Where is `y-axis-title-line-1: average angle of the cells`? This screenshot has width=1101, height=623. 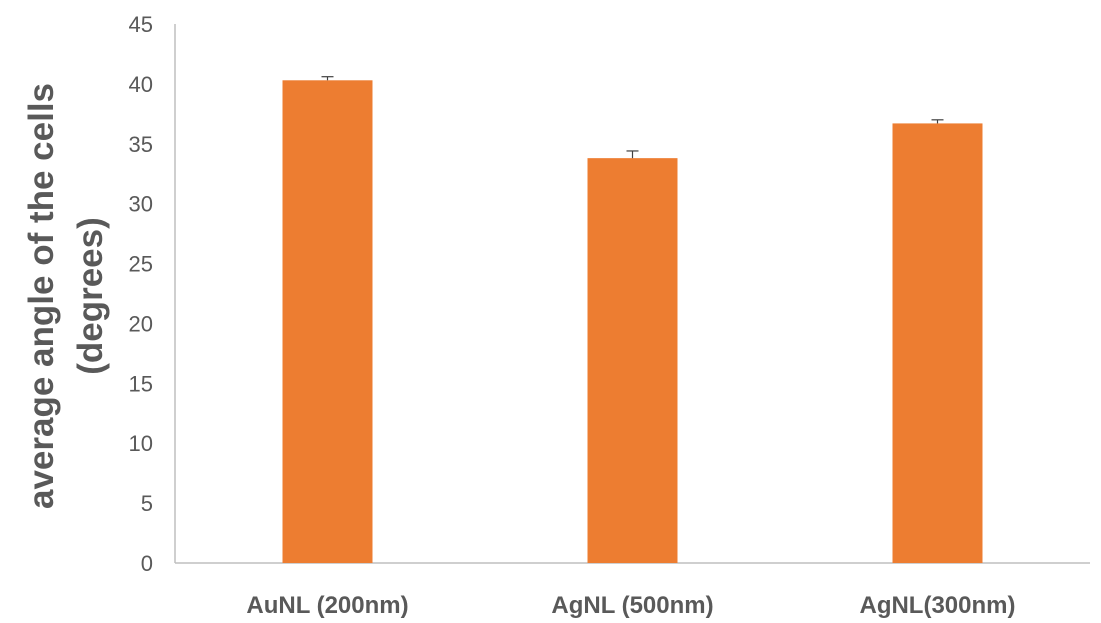
y-axis-title-line-1: average angle of the cells is located at coordinates (41, 296).